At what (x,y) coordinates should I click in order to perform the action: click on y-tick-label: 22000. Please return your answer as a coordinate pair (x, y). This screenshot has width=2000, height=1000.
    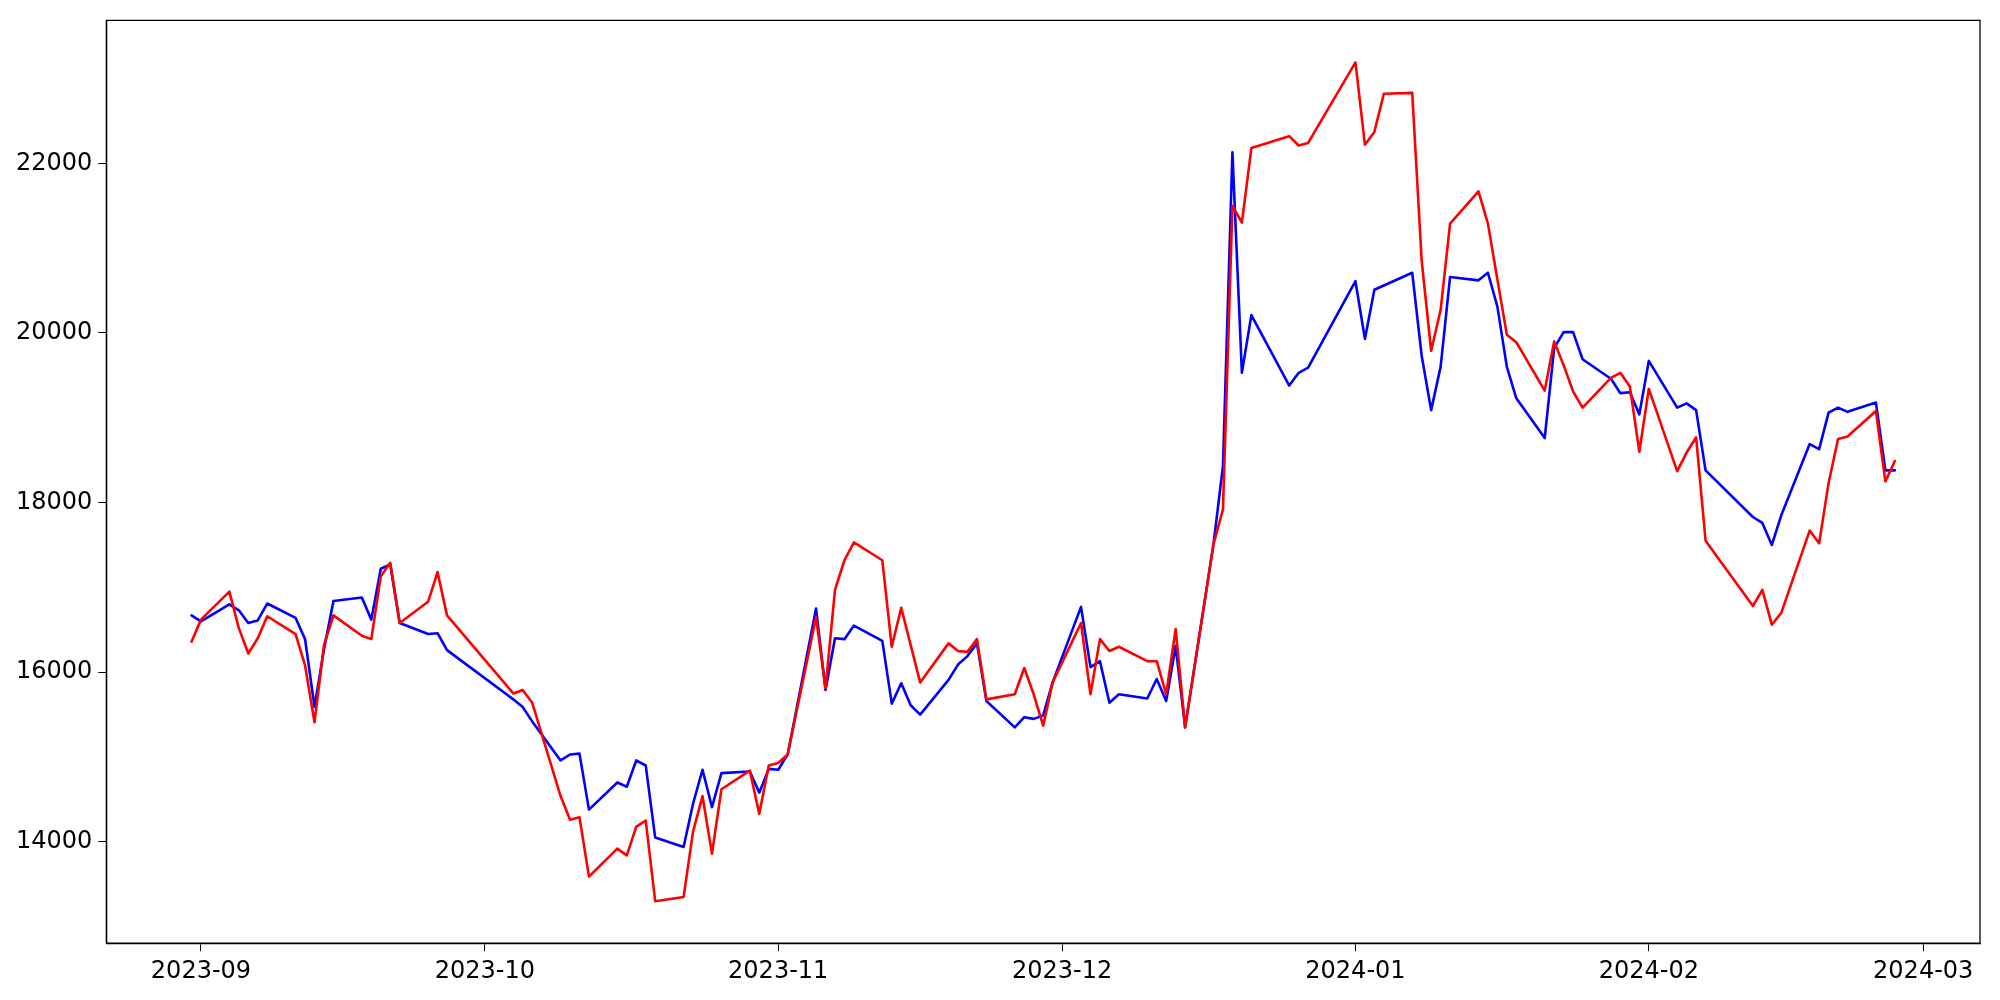
    Looking at the image, I should click on (54, 161).